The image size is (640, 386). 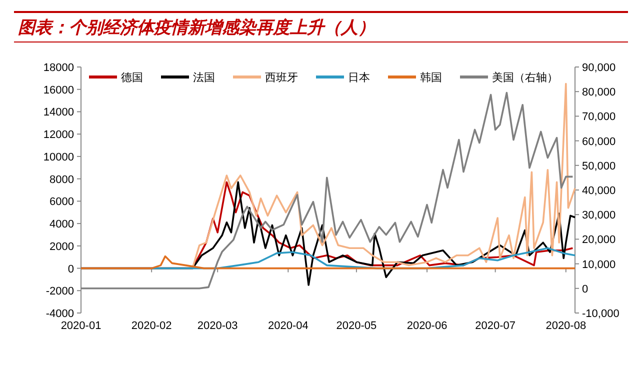 What do you see at coordinates (427, 326) in the screenshot?
I see `x-tick-label: 2020-06` at bounding box center [427, 326].